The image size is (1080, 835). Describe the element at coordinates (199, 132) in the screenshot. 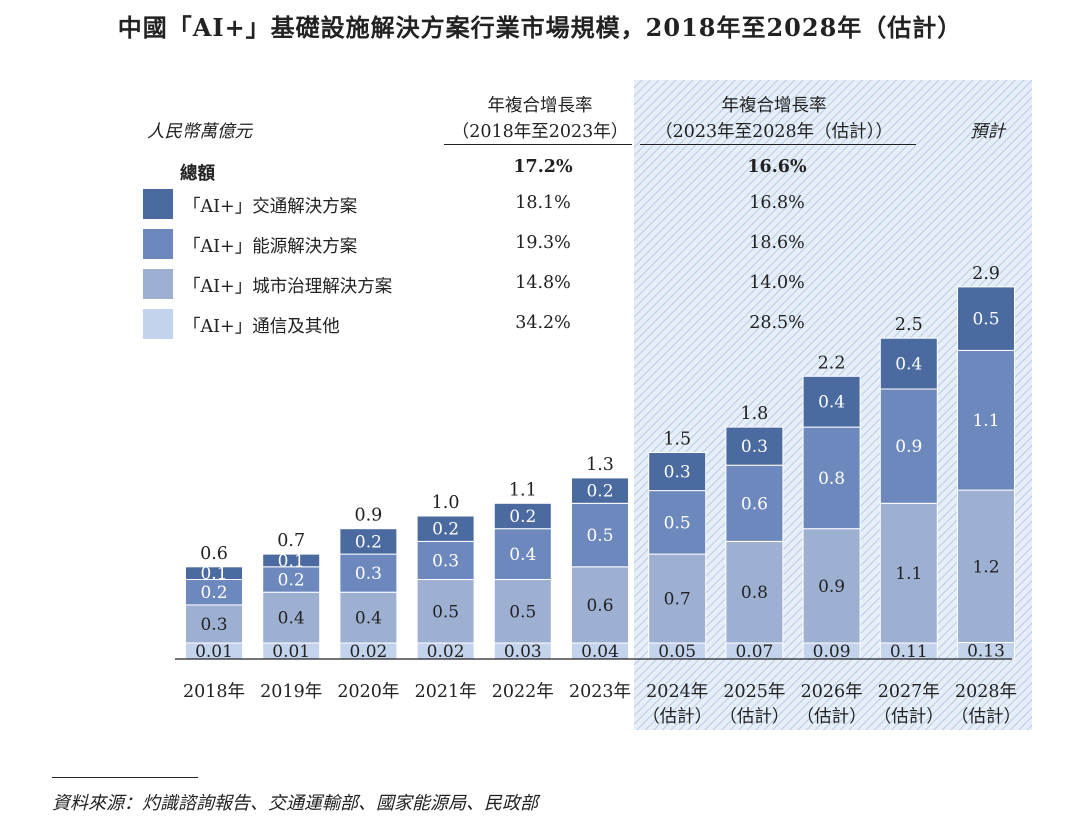

I see `unit-label: 人民幣萬億元` at that location.